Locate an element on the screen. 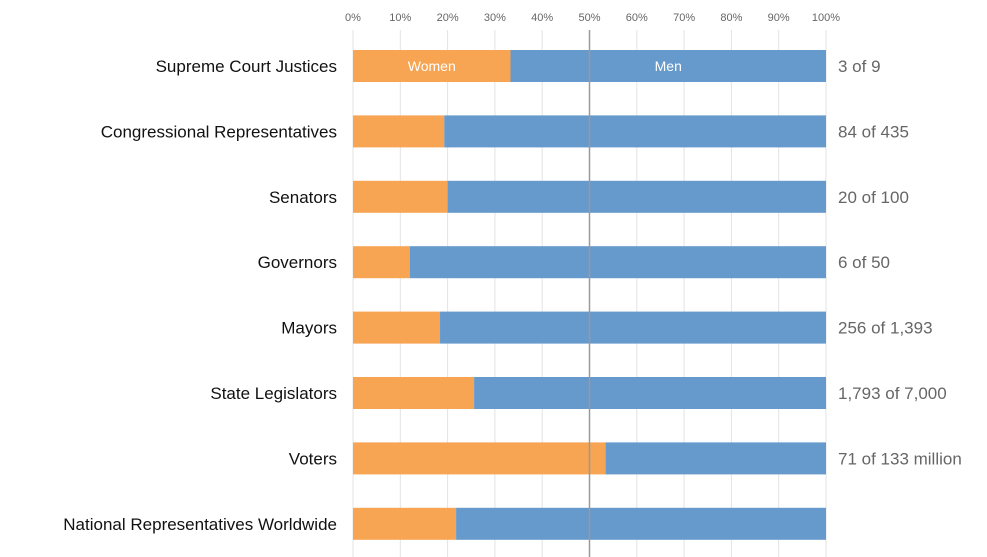  category-label: State Legislators is located at coordinates (273, 393).